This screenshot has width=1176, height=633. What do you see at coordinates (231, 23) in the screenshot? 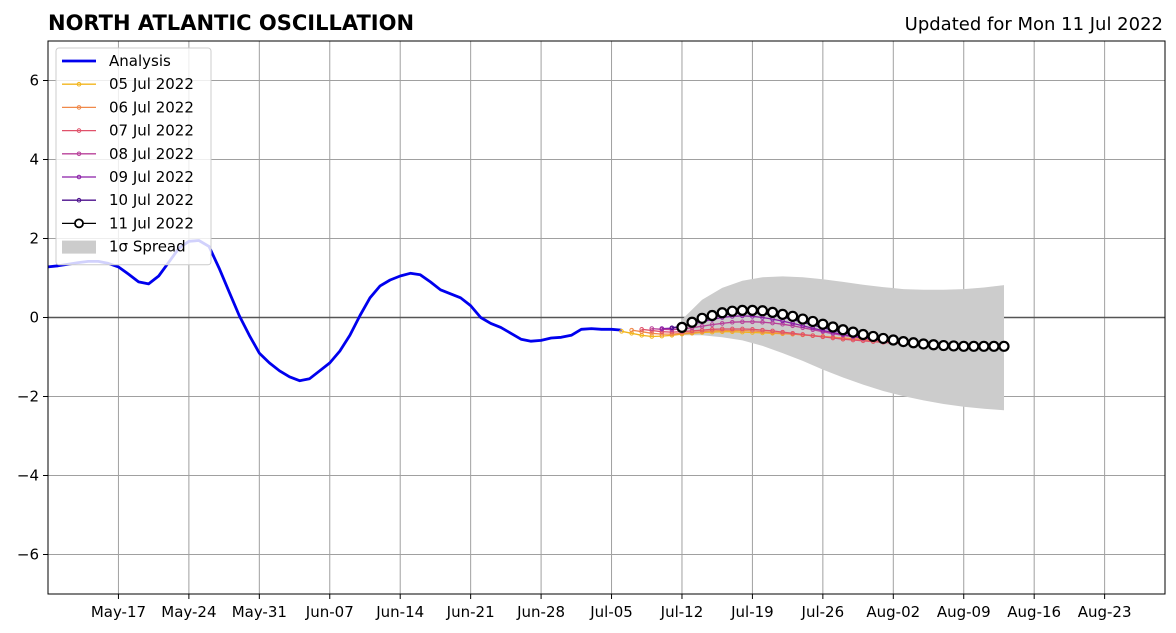
I see `chart-title: NORTH ATLANTIC OSCILLATION` at bounding box center [231, 23].